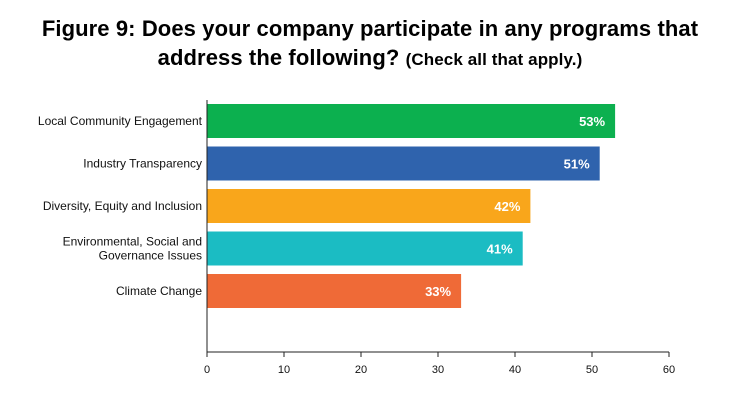 This screenshot has width=740, height=400. What do you see at coordinates (142, 164) in the screenshot?
I see `category-label-1: Industry Transparency` at bounding box center [142, 164].